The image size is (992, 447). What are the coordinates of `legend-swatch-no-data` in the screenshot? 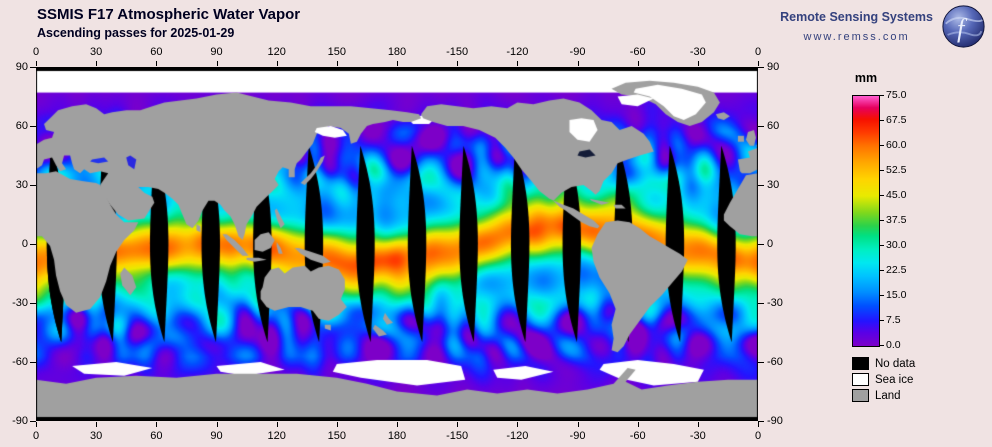 It's located at (860, 363).